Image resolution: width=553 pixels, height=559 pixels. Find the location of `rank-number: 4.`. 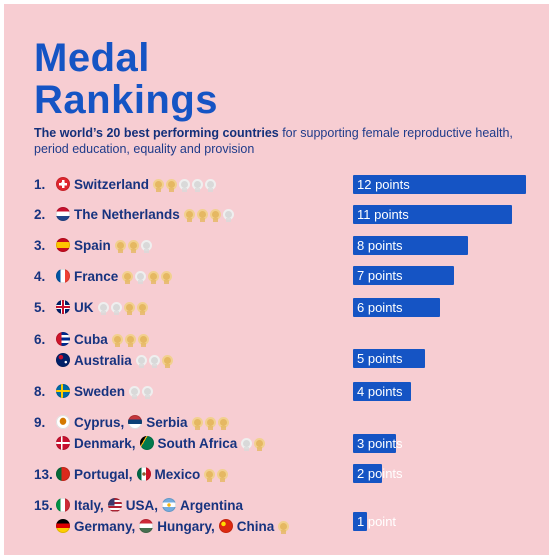

rank-number: 4. is located at coordinates (40, 276).